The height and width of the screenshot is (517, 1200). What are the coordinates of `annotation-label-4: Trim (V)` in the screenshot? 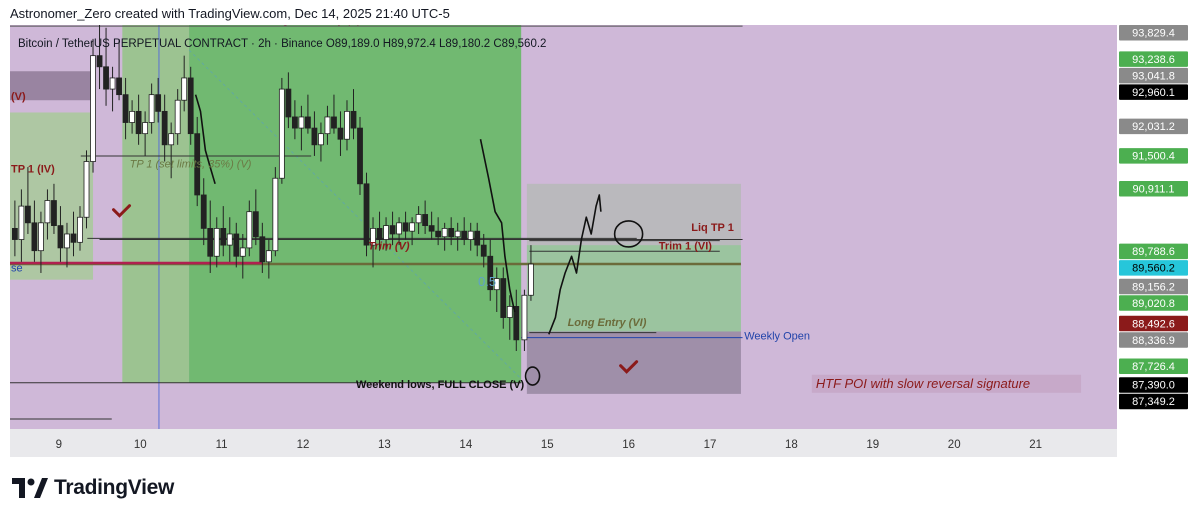 It's located at (389, 247).